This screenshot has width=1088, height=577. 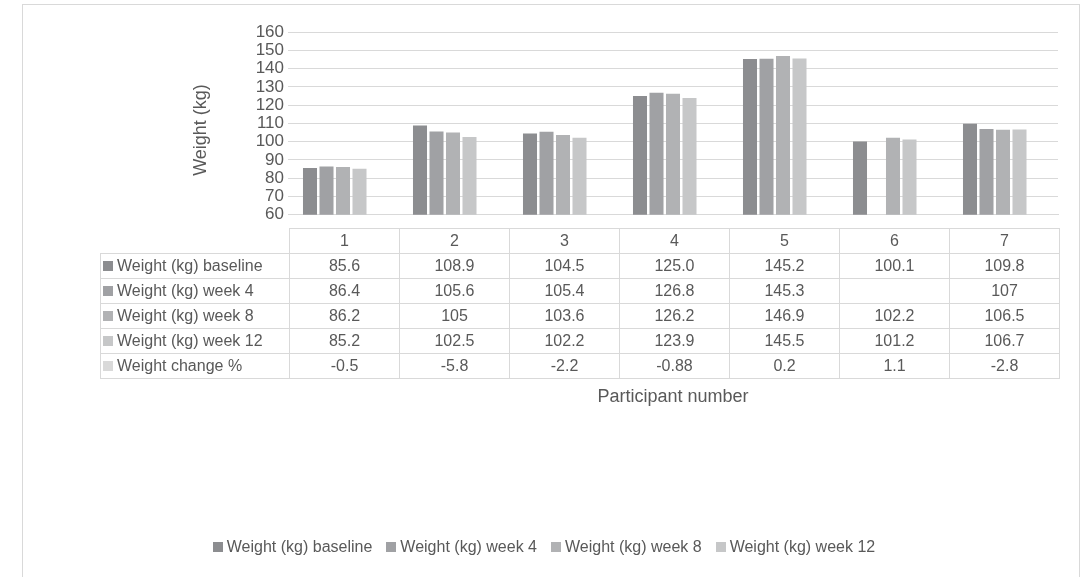 What do you see at coordinates (344, 266) in the screenshot?
I see `data-label: 85.6` at bounding box center [344, 266].